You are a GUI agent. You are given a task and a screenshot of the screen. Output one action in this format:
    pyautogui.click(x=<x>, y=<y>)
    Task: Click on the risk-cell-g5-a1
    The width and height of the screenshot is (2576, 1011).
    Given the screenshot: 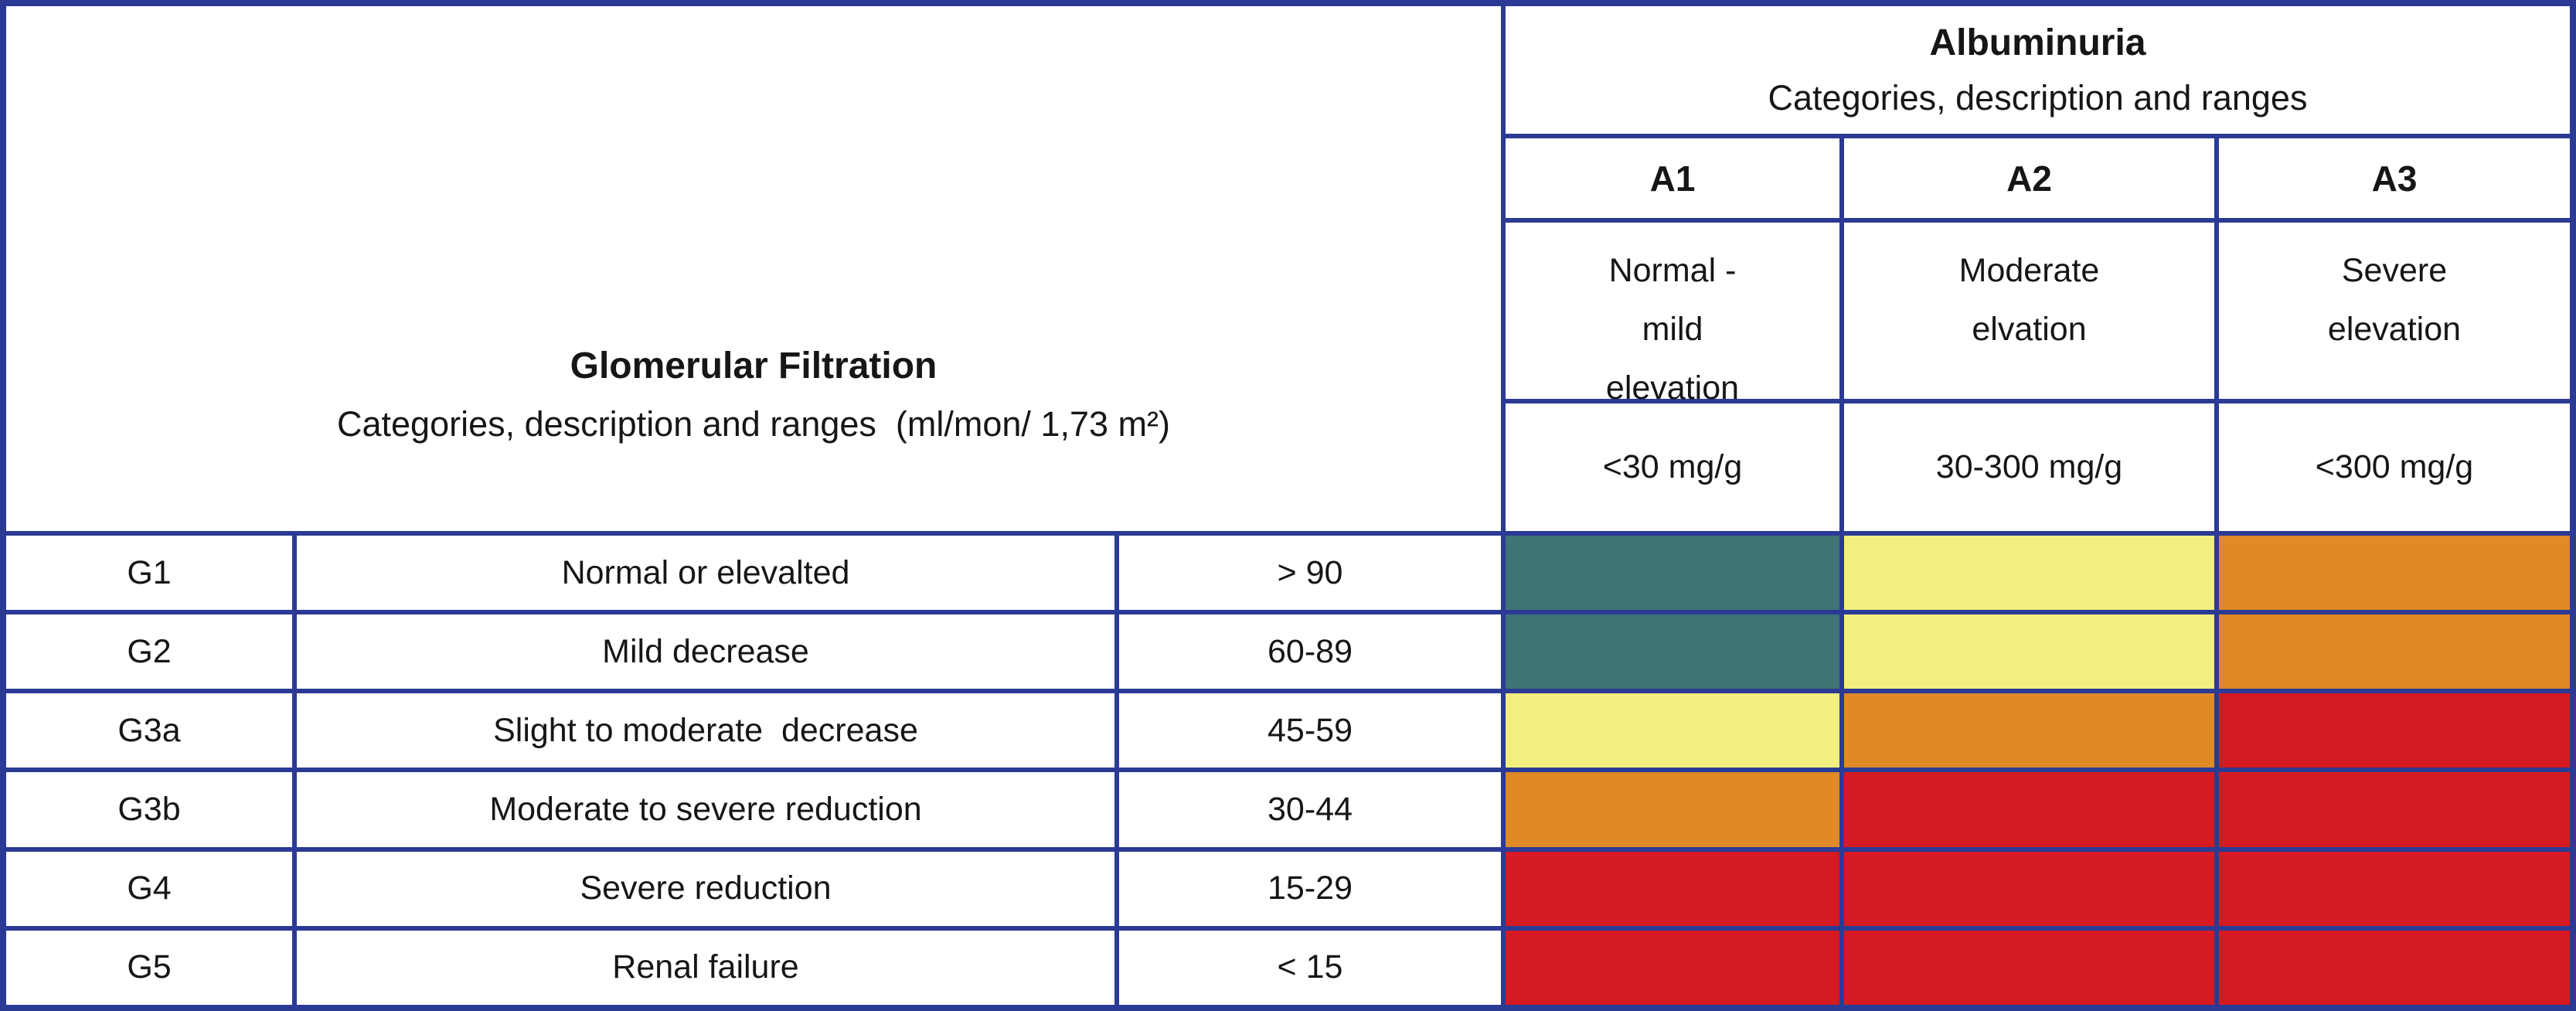 What is the action you would take?
    pyautogui.click(x=1672, y=967)
    